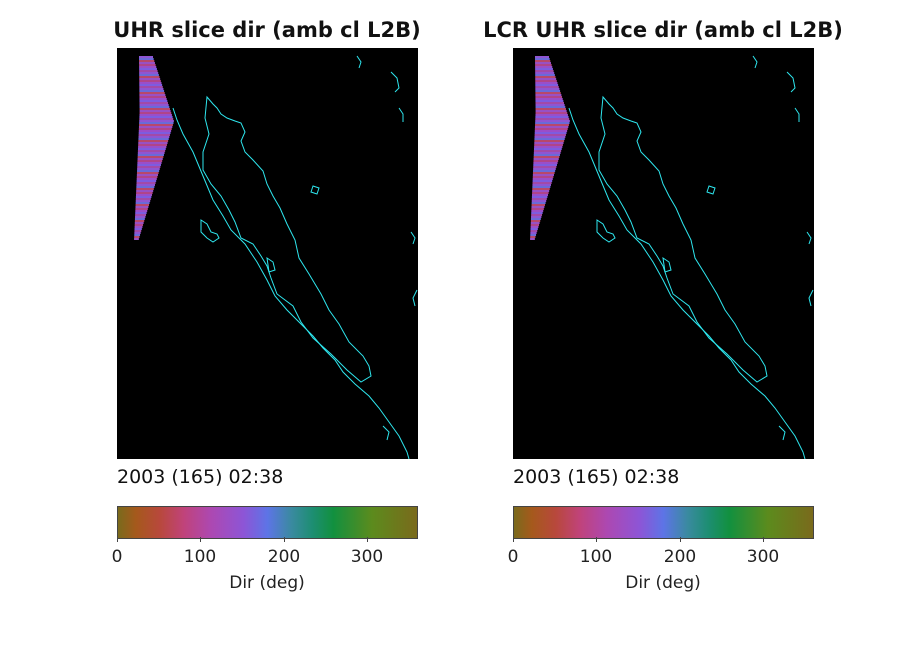  I want to click on left-colorbar-label: Dir (deg), so click(267, 583).